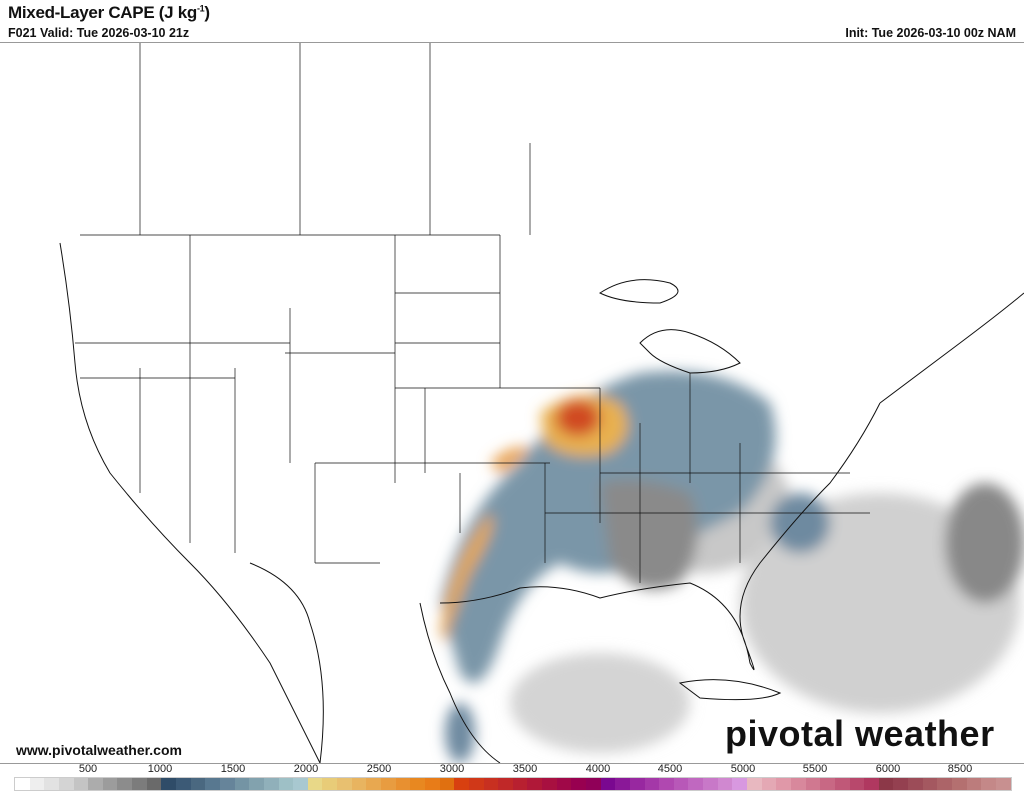  What do you see at coordinates (286, 662) in the screenshot?
I see `baja-coast` at bounding box center [286, 662].